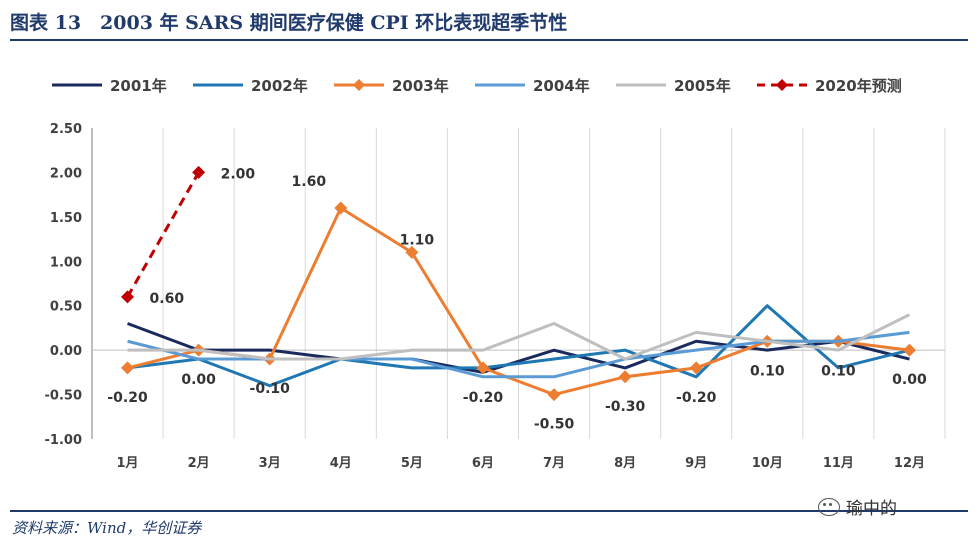  What do you see at coordinates (412, 463) in the screenshot?
I see `x-tick-label: 5月` at bounding box center [412, 463].